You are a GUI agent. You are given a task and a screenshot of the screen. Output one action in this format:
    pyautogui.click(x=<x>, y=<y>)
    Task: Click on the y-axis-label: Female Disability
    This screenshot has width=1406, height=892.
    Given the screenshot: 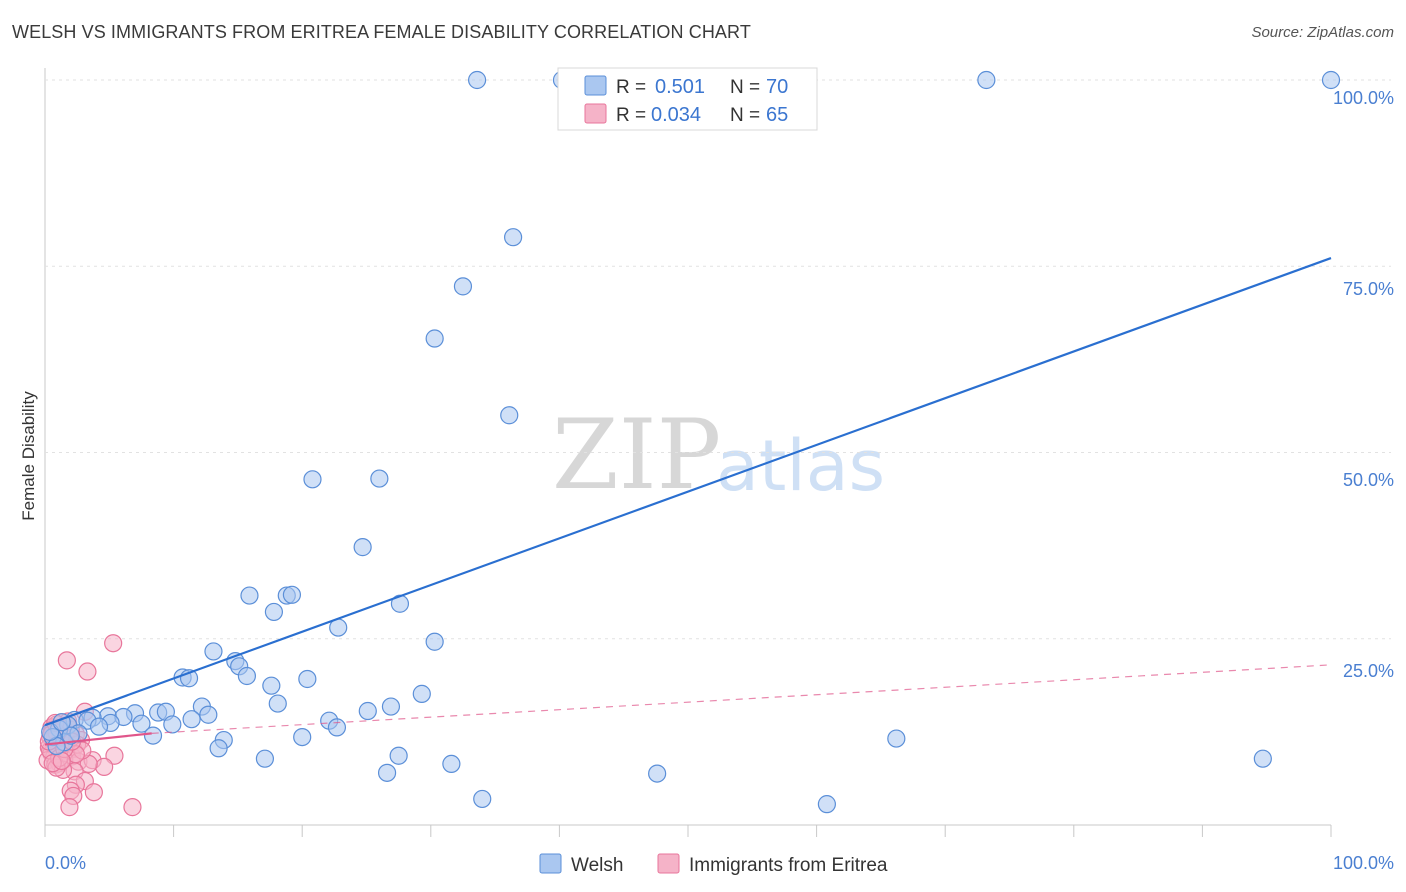 What is the action you would take?
    pyautogui.click(x=28, y=456)
    